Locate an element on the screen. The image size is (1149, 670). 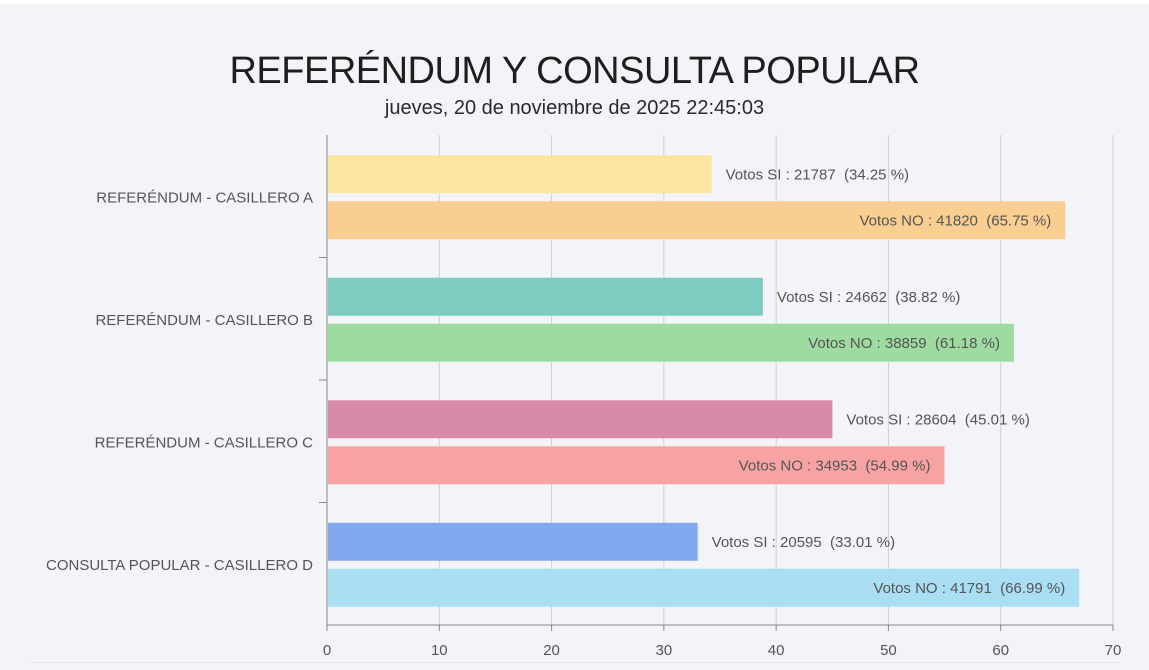
x-tick-label: 60 is located at coordinates (1000, 650).